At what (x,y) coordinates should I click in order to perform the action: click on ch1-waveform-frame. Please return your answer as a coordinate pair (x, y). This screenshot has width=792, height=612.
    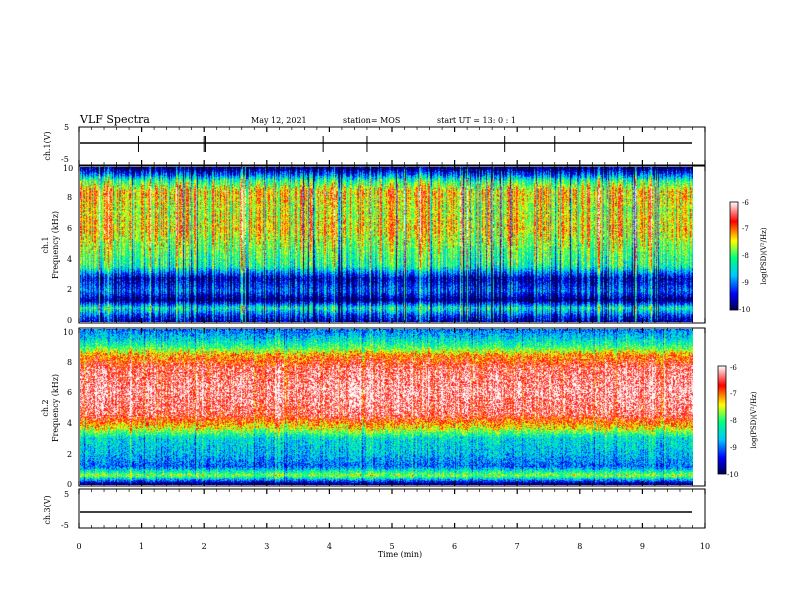
    Looking at the image, I should click on (392, 146).